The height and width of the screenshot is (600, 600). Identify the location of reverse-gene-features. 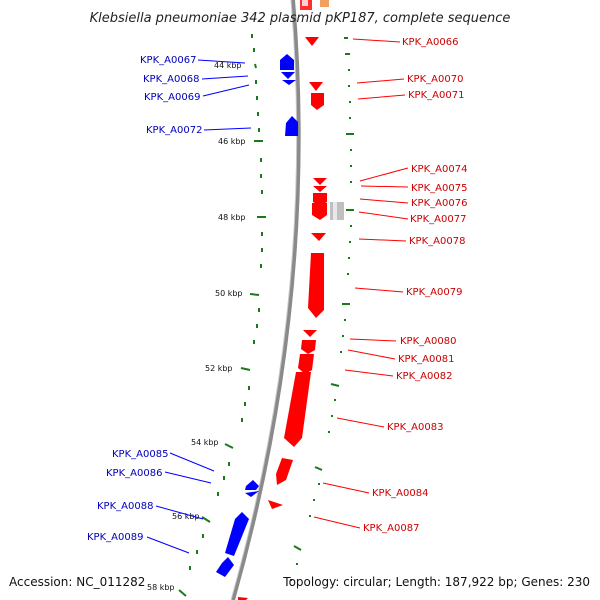
(257, 315).